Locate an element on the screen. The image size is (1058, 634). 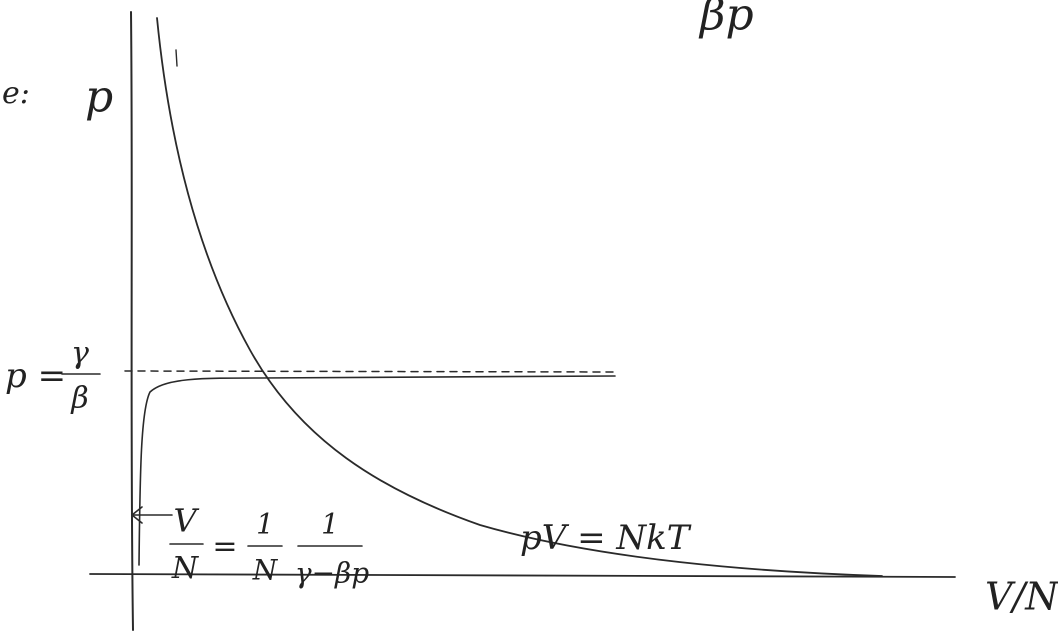
asymptote-denominator: β is located at coordinates (79, 398).